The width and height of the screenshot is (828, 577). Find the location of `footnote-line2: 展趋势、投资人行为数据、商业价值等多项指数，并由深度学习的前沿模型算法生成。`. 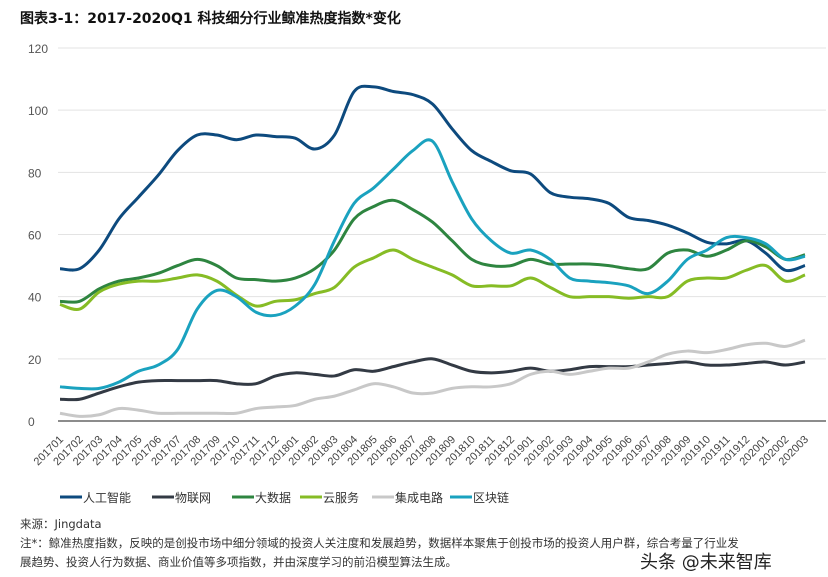

footnote-line2: 展趋势、投资人行为数据、商业价值等多项指数，并由深度学习的前沿模型算法生成。 is located at coordinates (238, 562).